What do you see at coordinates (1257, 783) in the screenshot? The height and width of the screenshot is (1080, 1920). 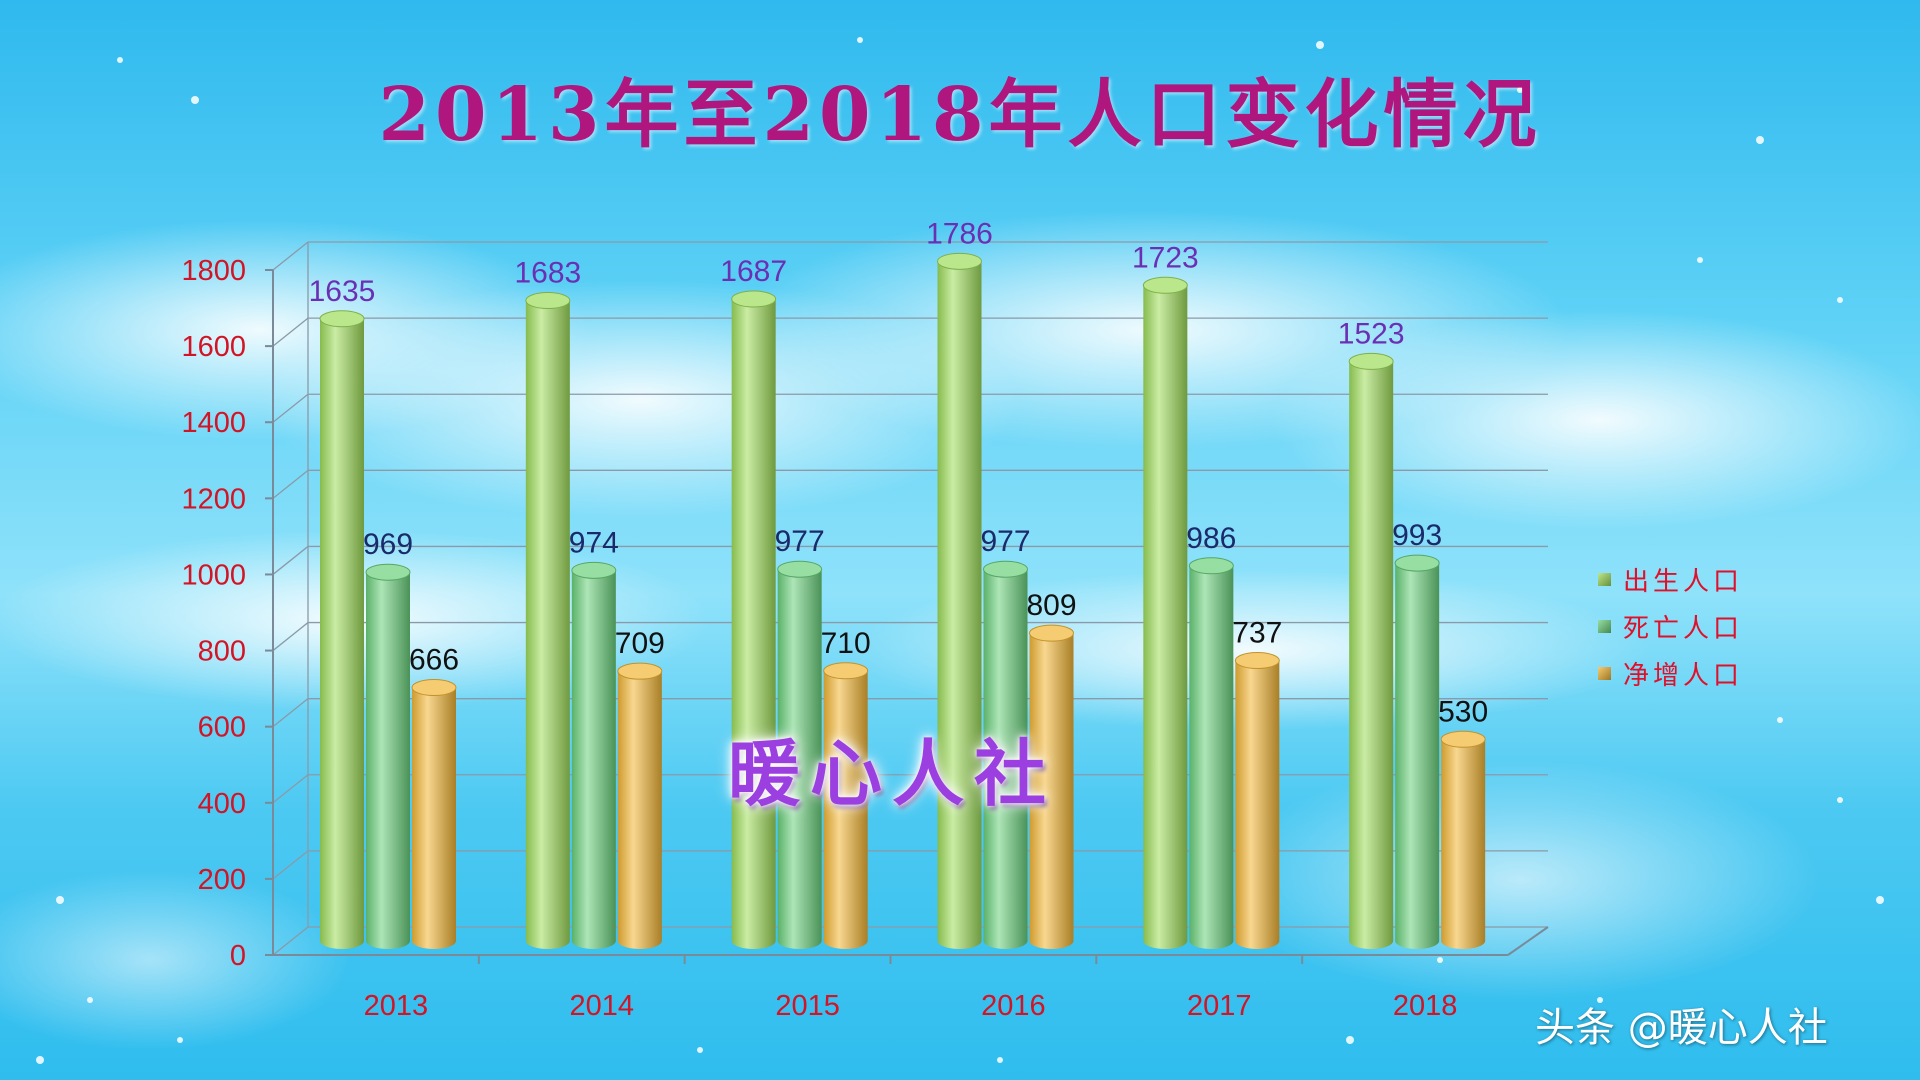 I see `bar-2017-2: 737` at bounding box center [1257, 783].